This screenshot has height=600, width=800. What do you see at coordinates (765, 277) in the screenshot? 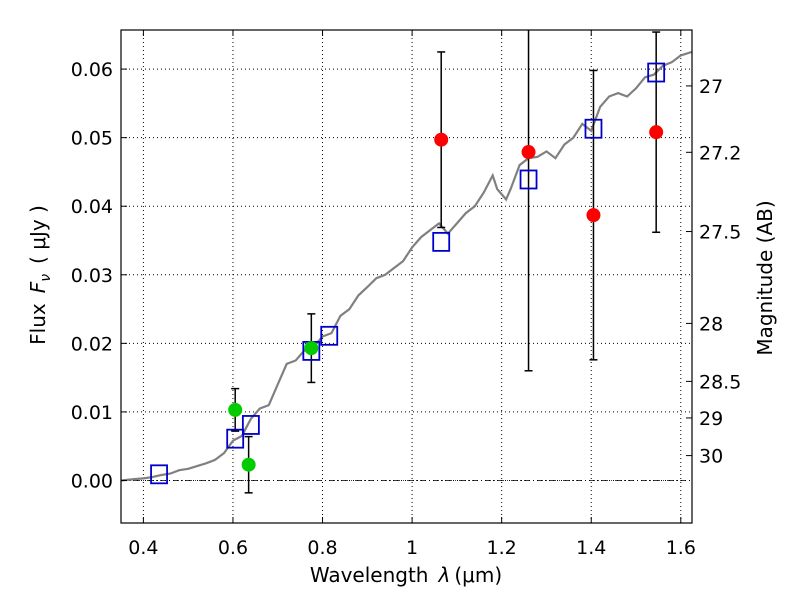
I see `y2-axis-label: Magnitude (AB)` at bounding box center [765, 277].